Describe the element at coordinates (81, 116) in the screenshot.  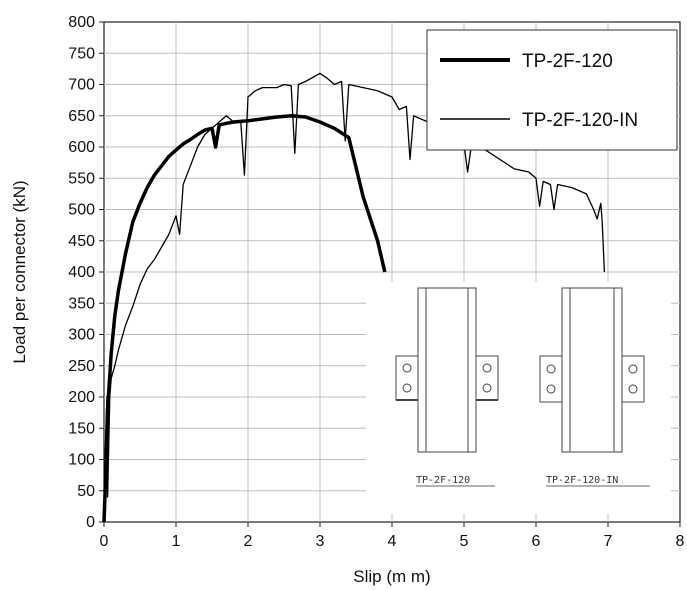
I see `y-tick-label: 650` at that location.